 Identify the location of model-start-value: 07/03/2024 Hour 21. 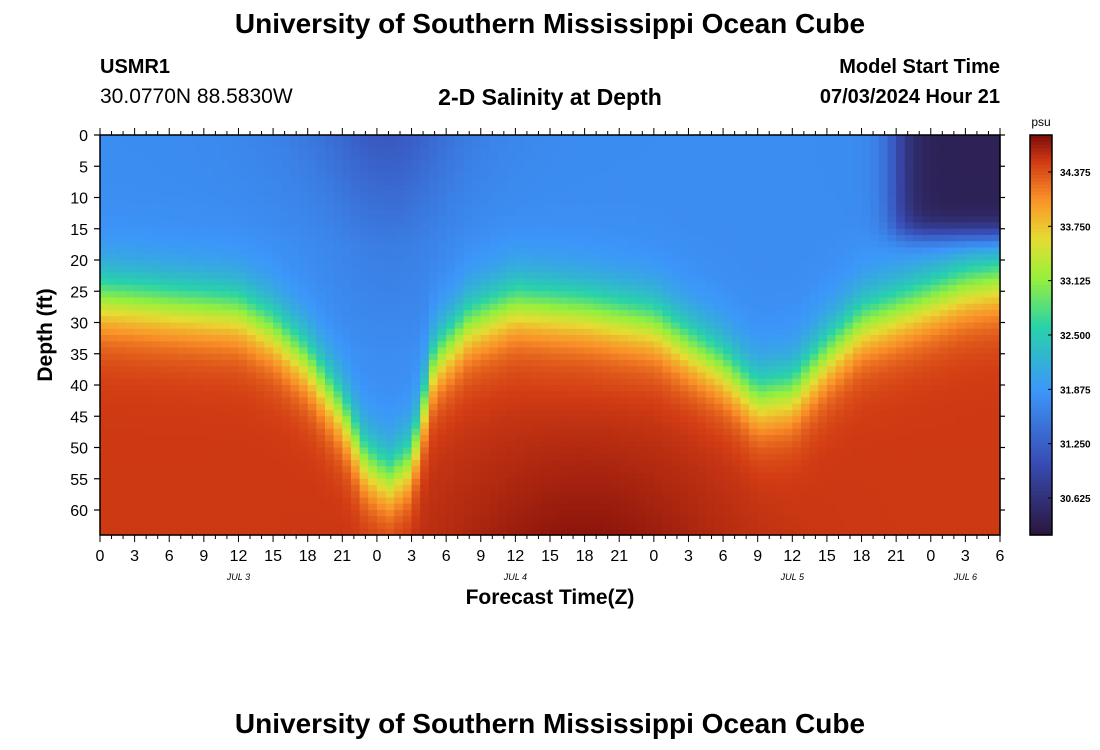
(909, 97).